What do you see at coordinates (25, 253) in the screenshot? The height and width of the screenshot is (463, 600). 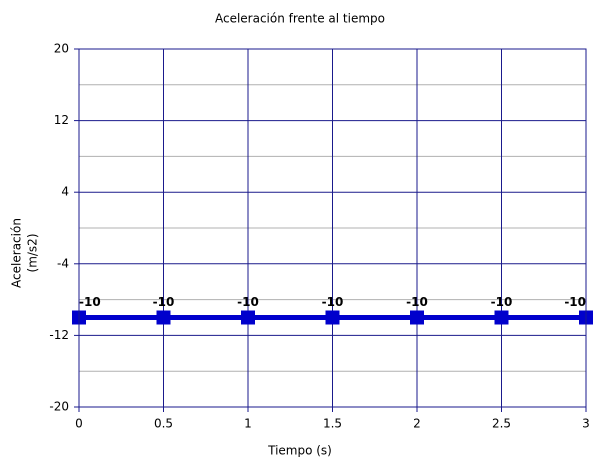 I see `y-axis-label: Aceleración (m/s2)` at bounding box center [25, 253].